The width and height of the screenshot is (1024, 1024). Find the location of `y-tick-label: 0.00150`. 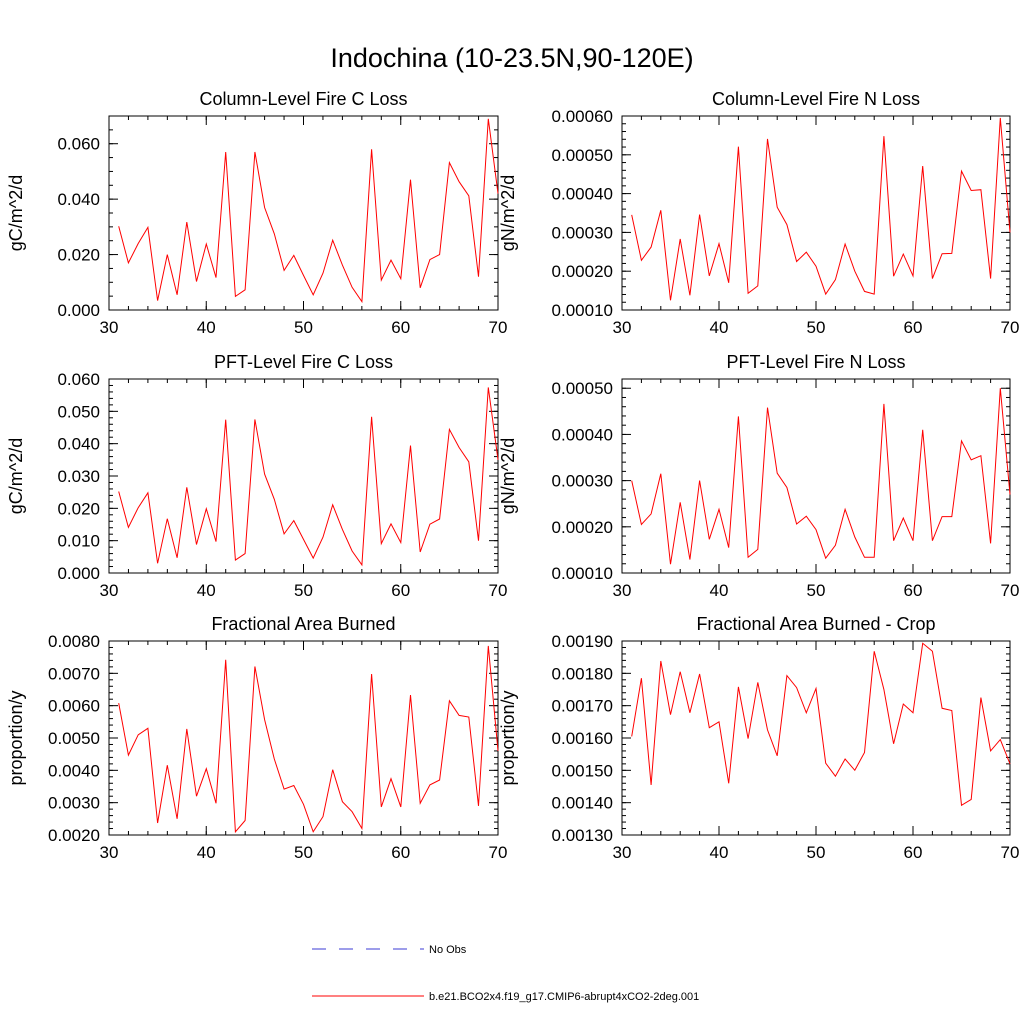

y-tick-label: 0.00150 is located at coordinates (582, 770).